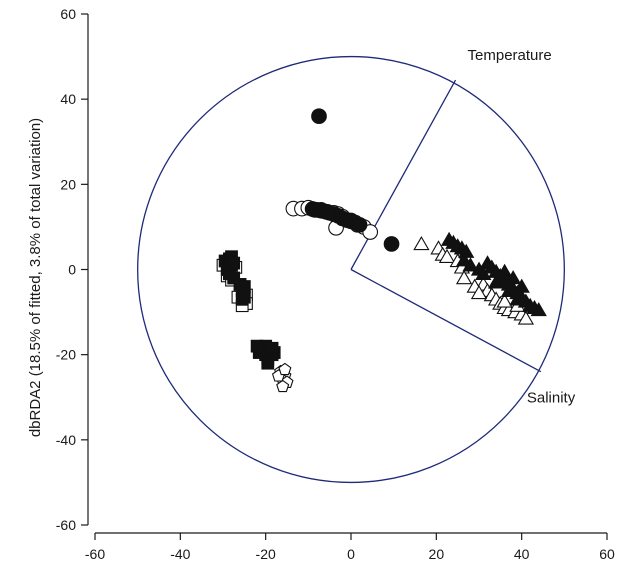 Image resolution: width=627 pixels, height=567 pixels. I want to click on vector-label-temperature: Temperature, so click(510, 55).